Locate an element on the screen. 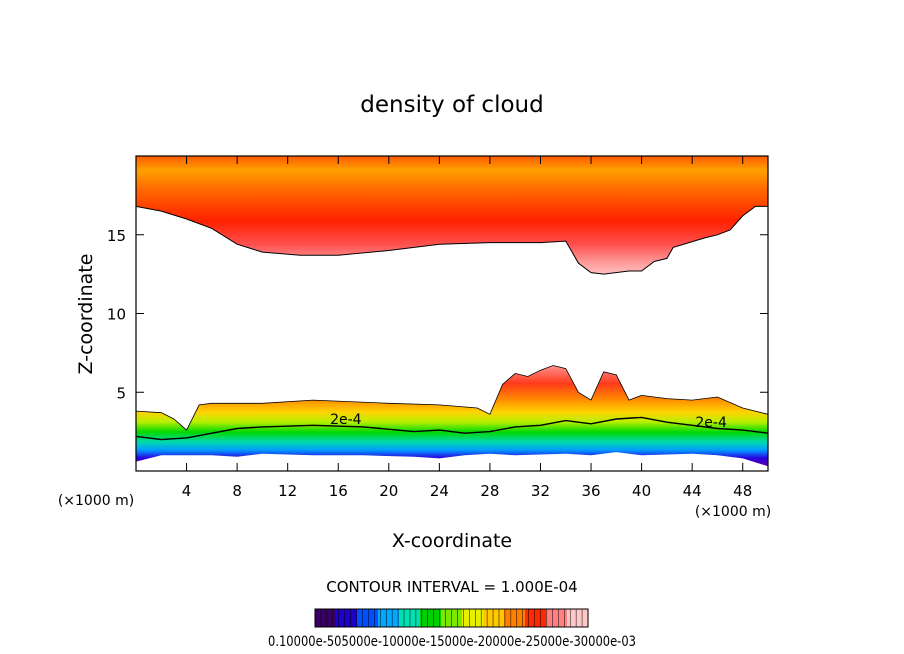  lower-cloud-boundary is located at coordinates (452, 398).